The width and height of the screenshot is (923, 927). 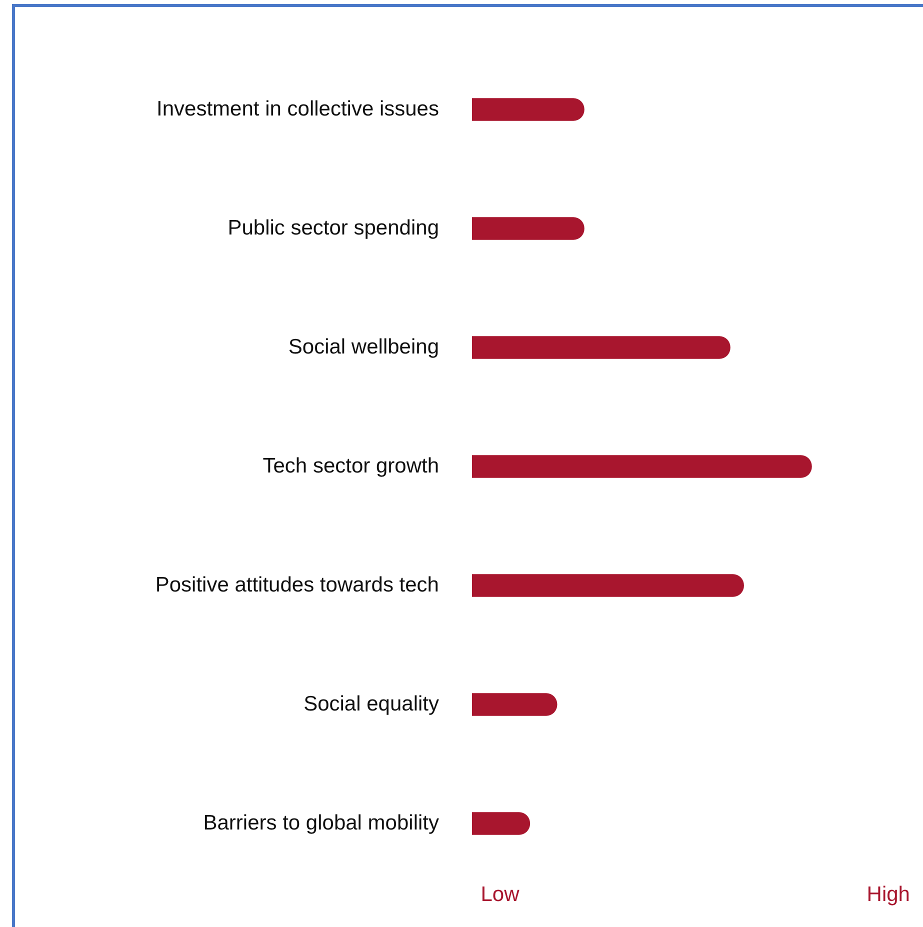 I want to click on y-tick-label: Positive attitudes towards tech, so click(x=297, y=584).